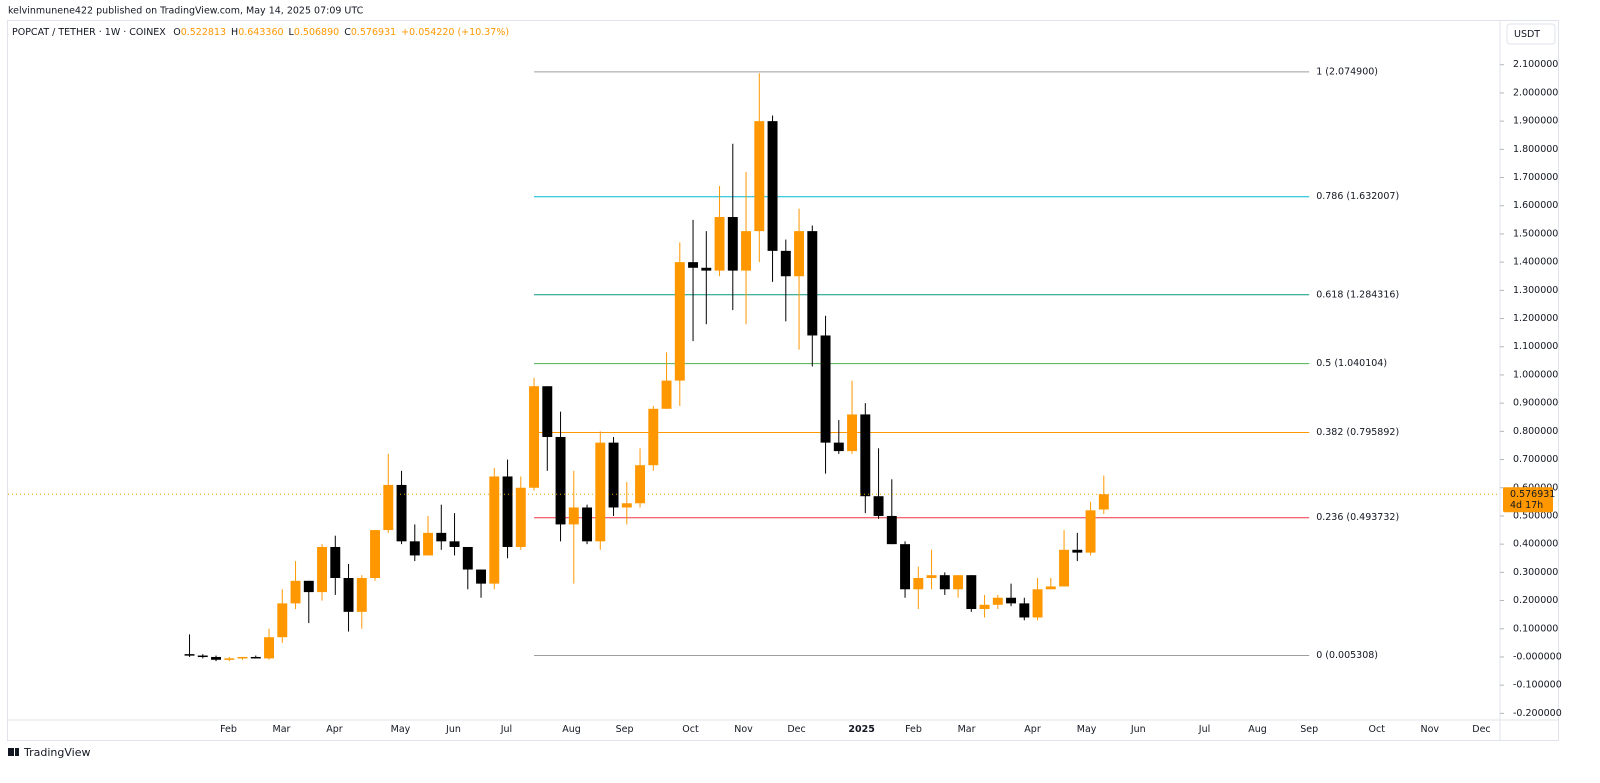 The height and width of the screenshot is (783, 1600). I want to click on fib-label: 0.5 (1.040104), so click(1351, 363).